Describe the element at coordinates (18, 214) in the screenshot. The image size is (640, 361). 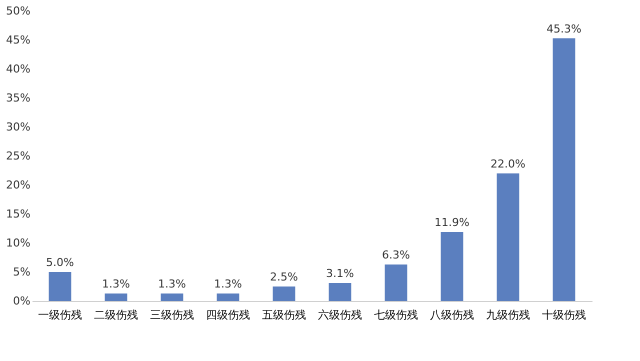
I see `y-tick-label: 15%` at that location.